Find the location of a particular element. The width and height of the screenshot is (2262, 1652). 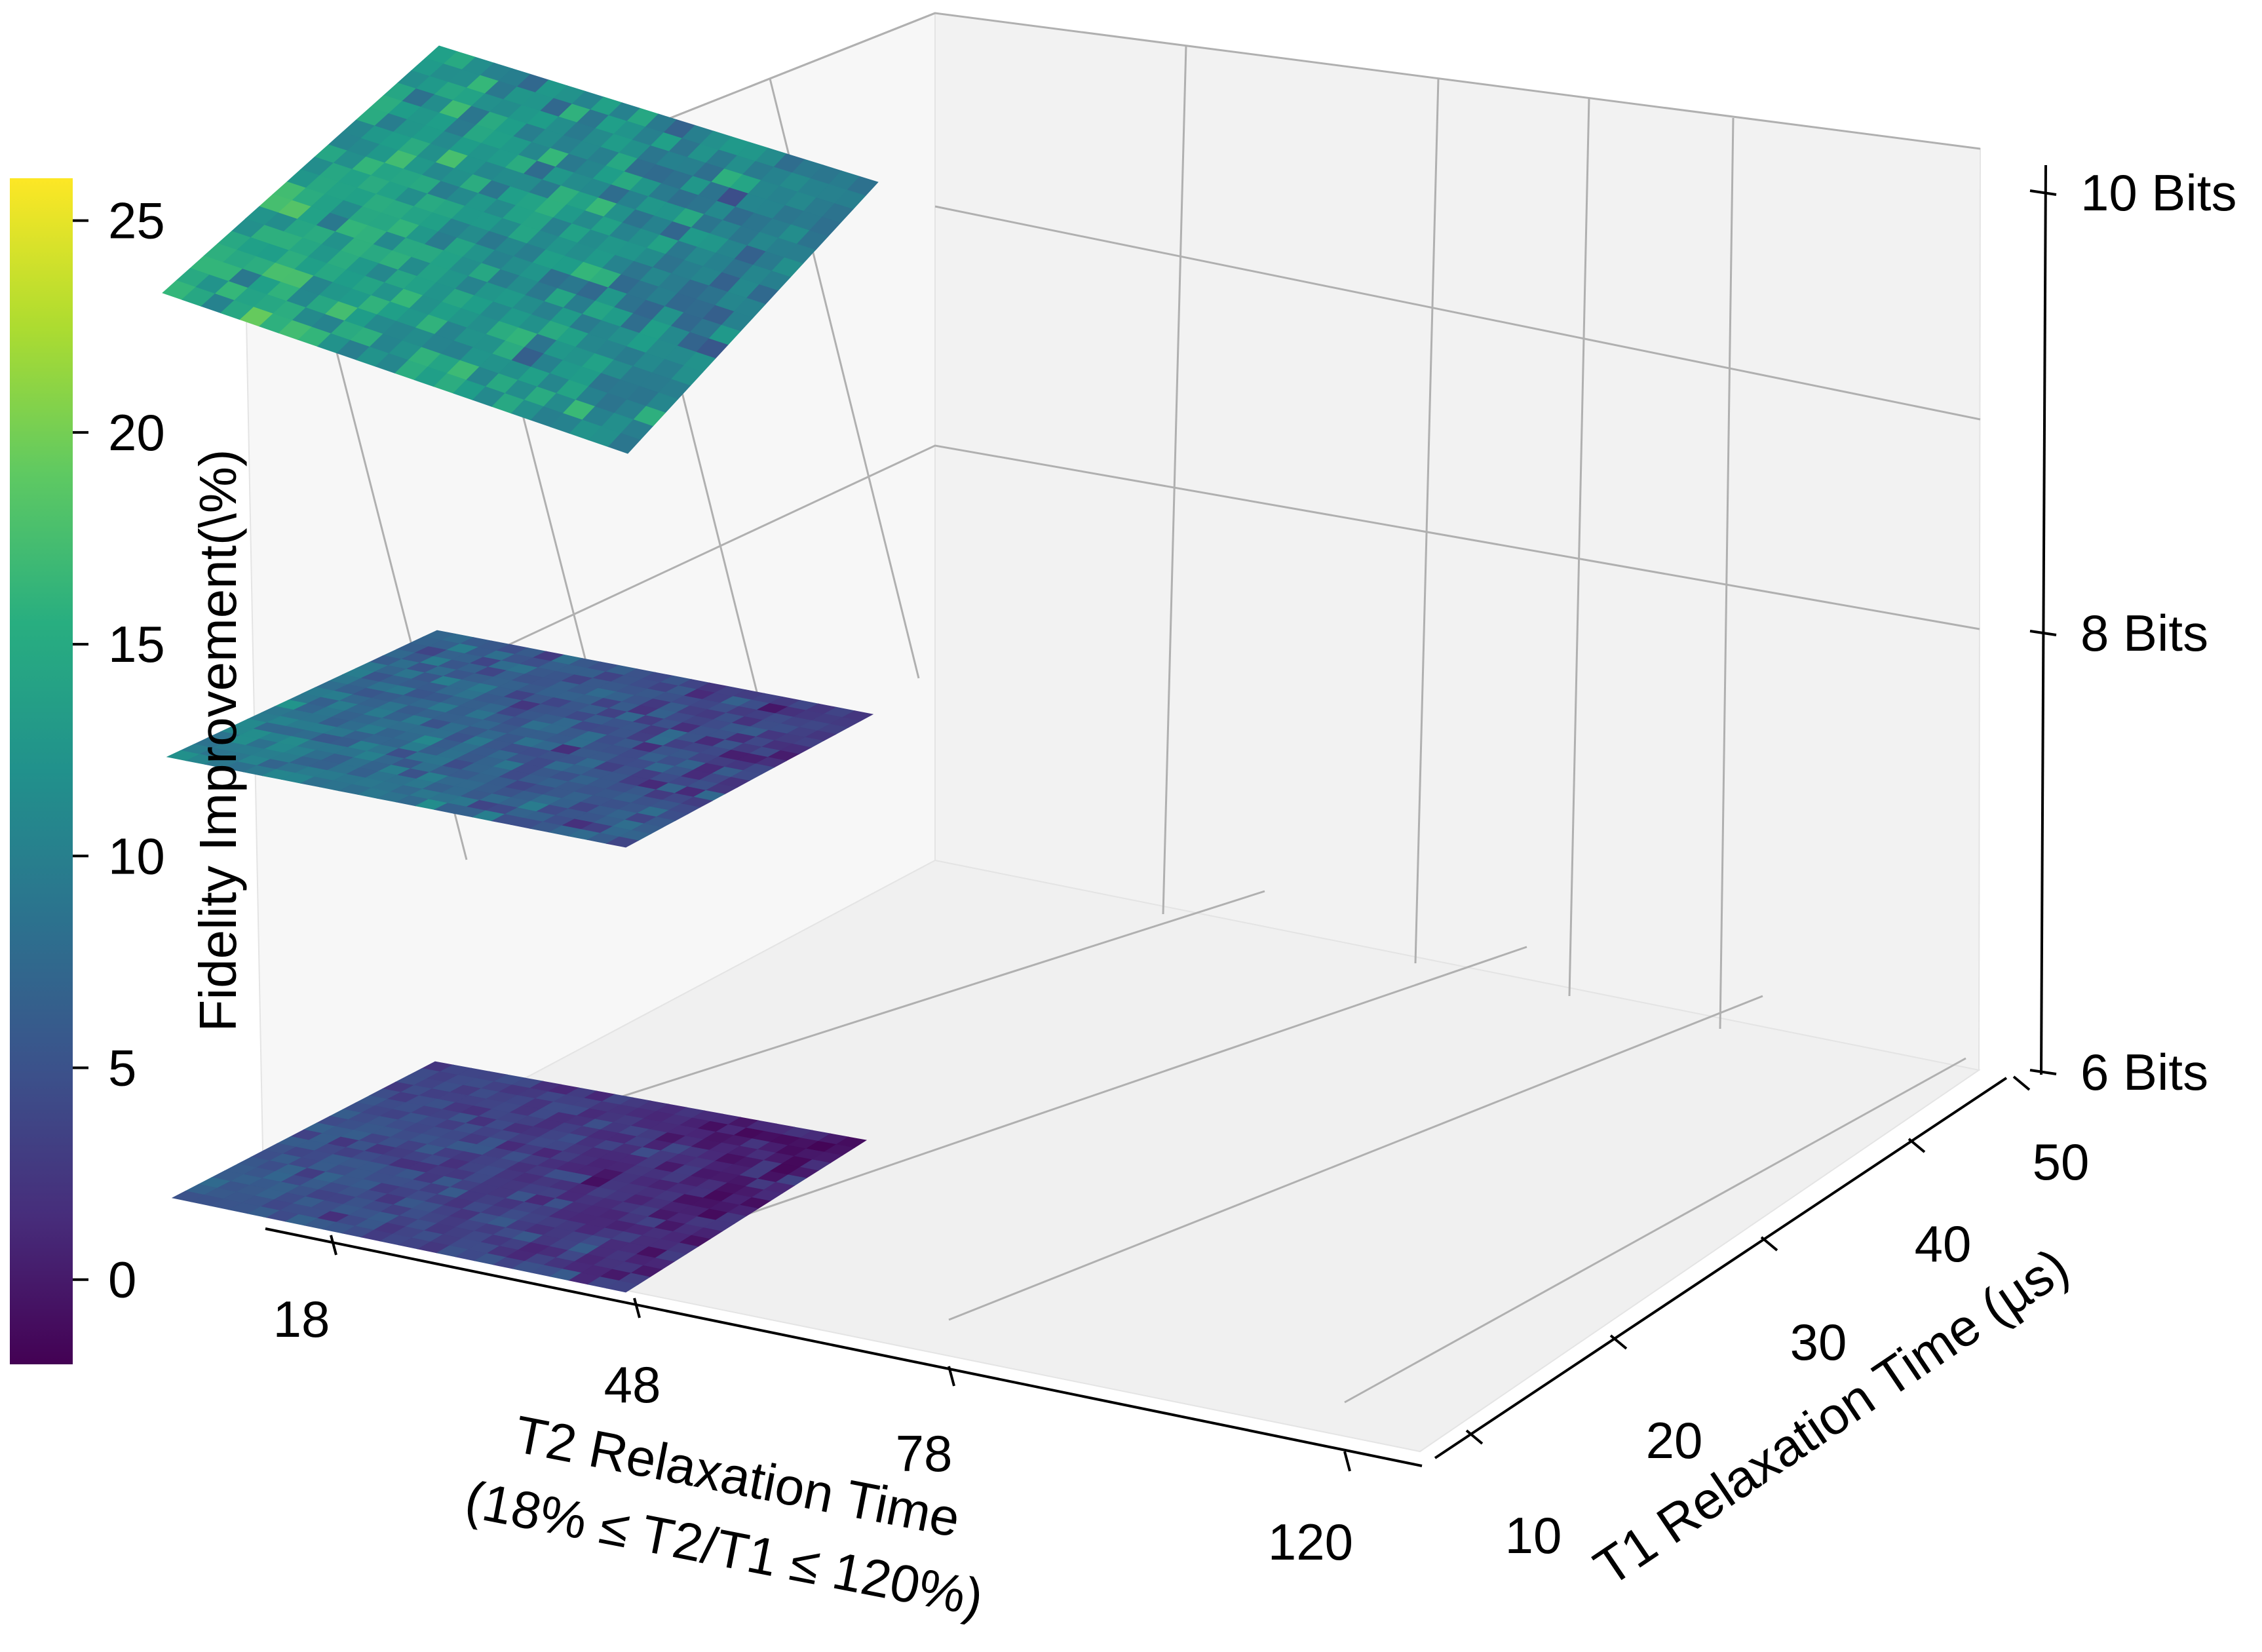

horizontal-gridline is located at coordinates (1457, 313).